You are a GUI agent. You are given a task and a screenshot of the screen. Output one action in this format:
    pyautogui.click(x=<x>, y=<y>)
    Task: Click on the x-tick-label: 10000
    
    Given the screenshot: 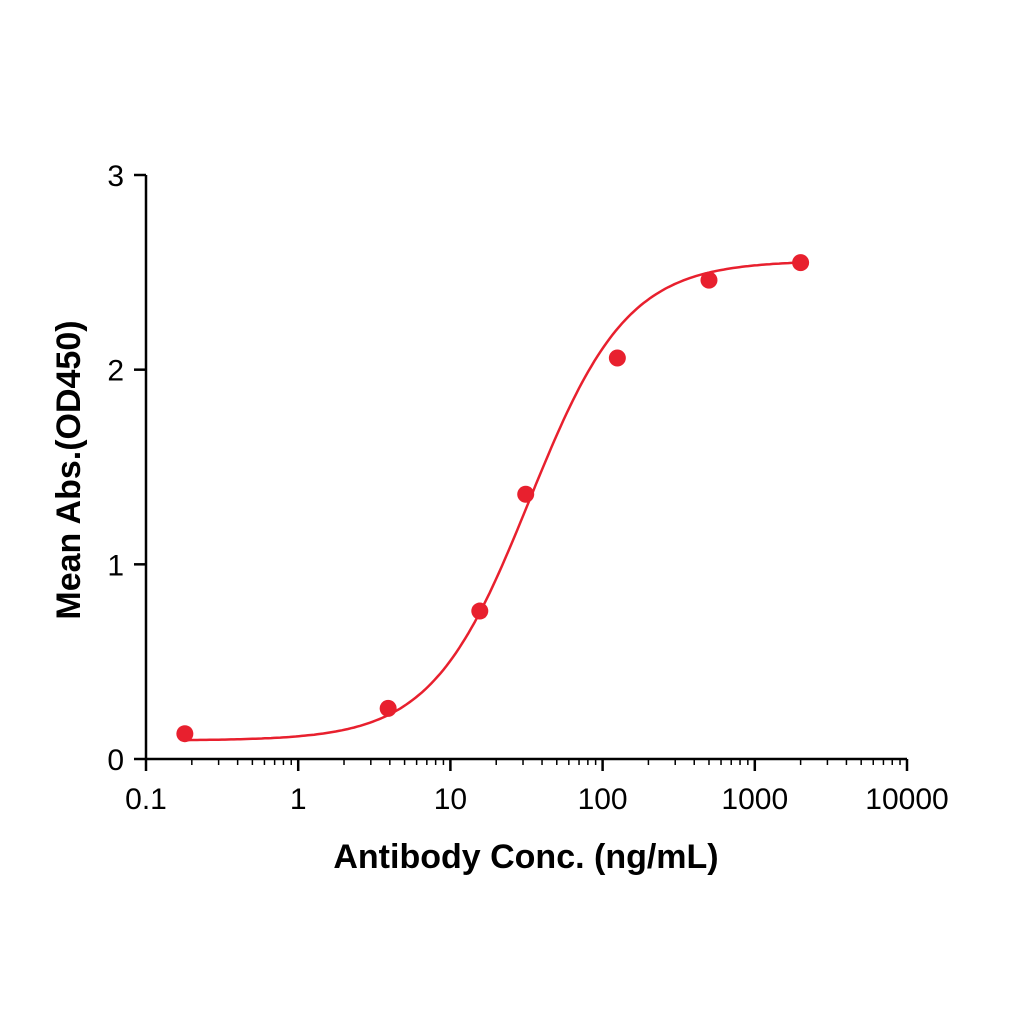 What is the action you would take?
    pyautogui.click(x=906, y=799)
    